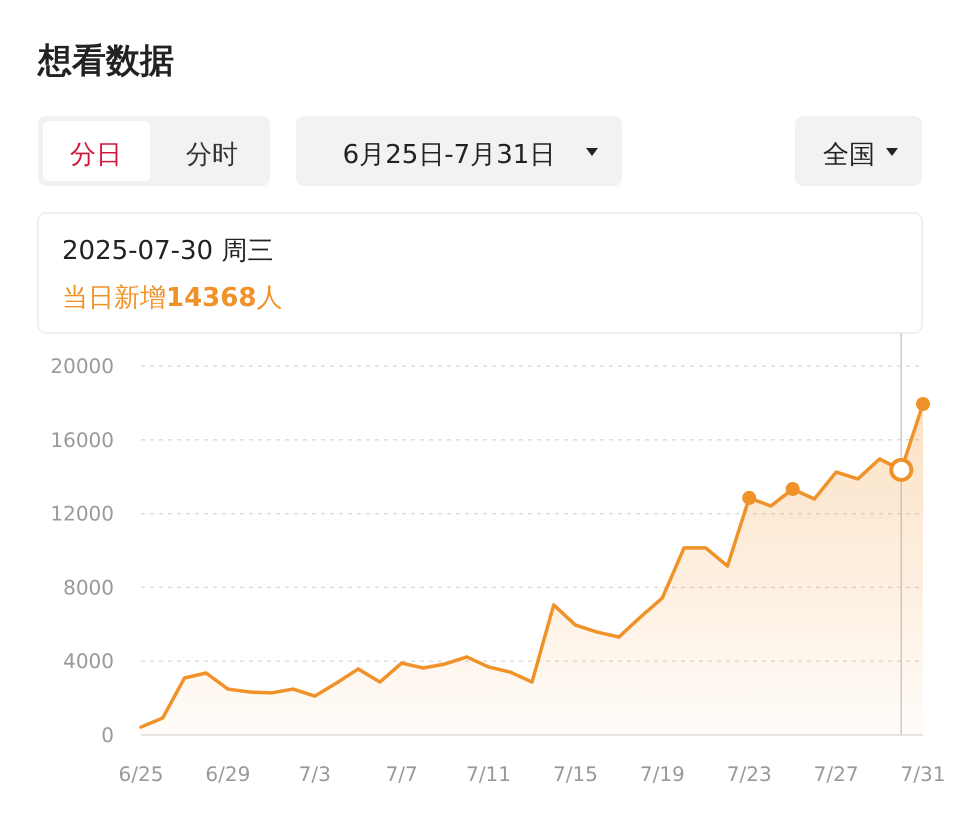 This screenshot has height=813, width=960. What do you see at coordinates (749, 774) in the screenshot?
I see `x-tick-label: 7/23` at bounding box center [749, 774].